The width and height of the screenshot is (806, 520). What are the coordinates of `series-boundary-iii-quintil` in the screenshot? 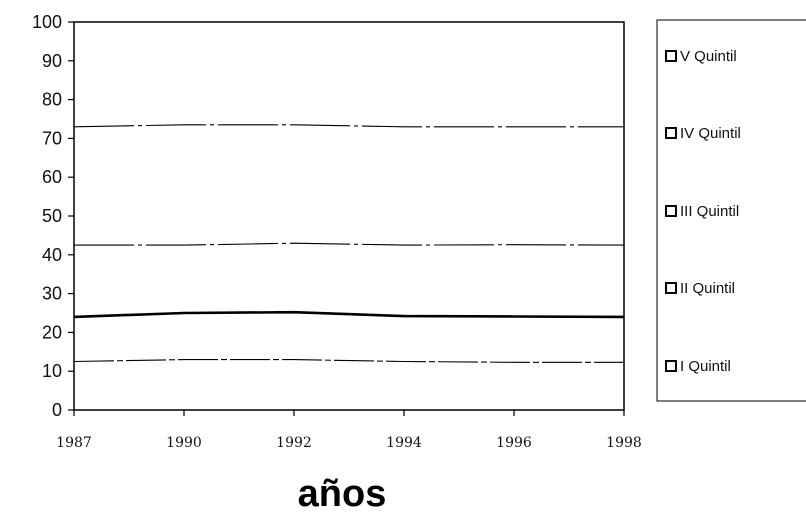 It's located at (349, 244).